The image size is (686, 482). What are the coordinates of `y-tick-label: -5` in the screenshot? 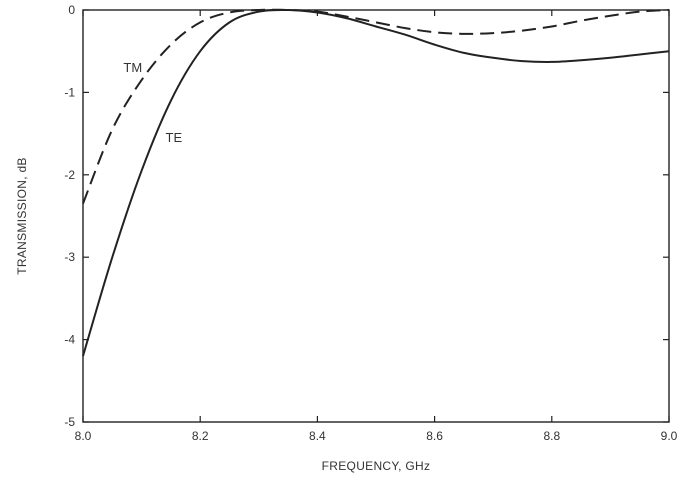 It's located at (69, 422).